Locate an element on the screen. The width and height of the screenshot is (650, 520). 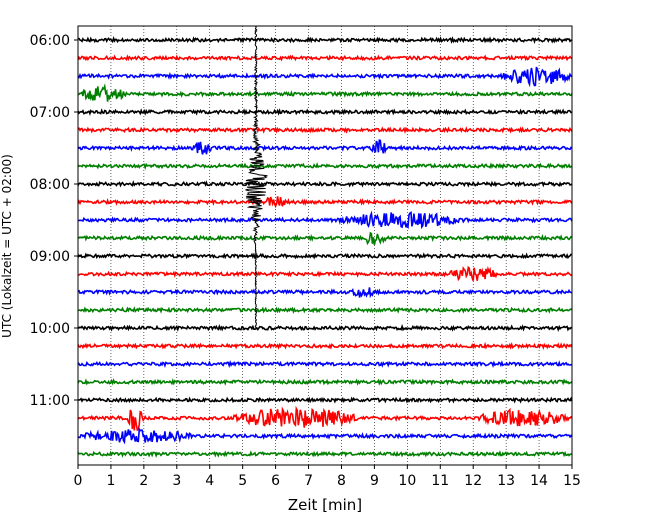
x-tick-label: 4 is located at coordinates (209, 481).